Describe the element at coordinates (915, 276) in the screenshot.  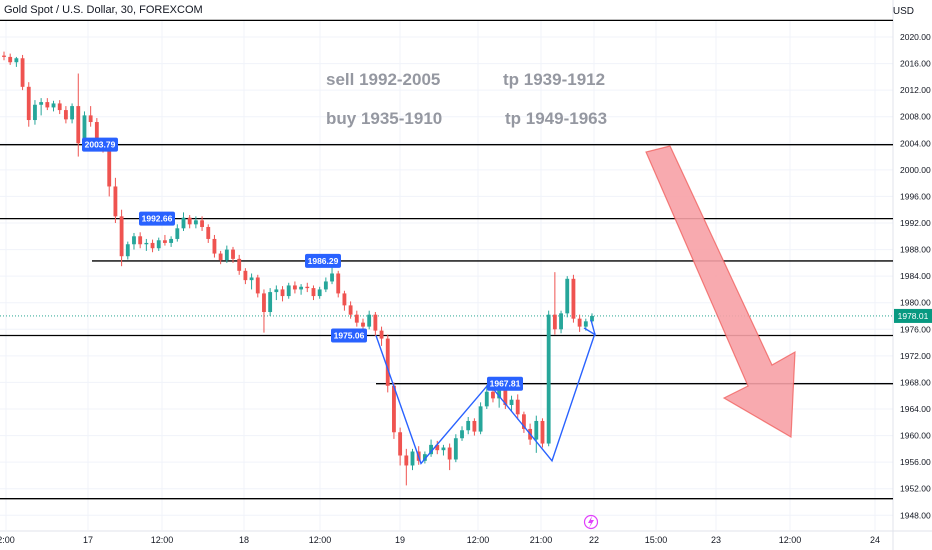
I see `y-tick-label: 1984.00` at that location.